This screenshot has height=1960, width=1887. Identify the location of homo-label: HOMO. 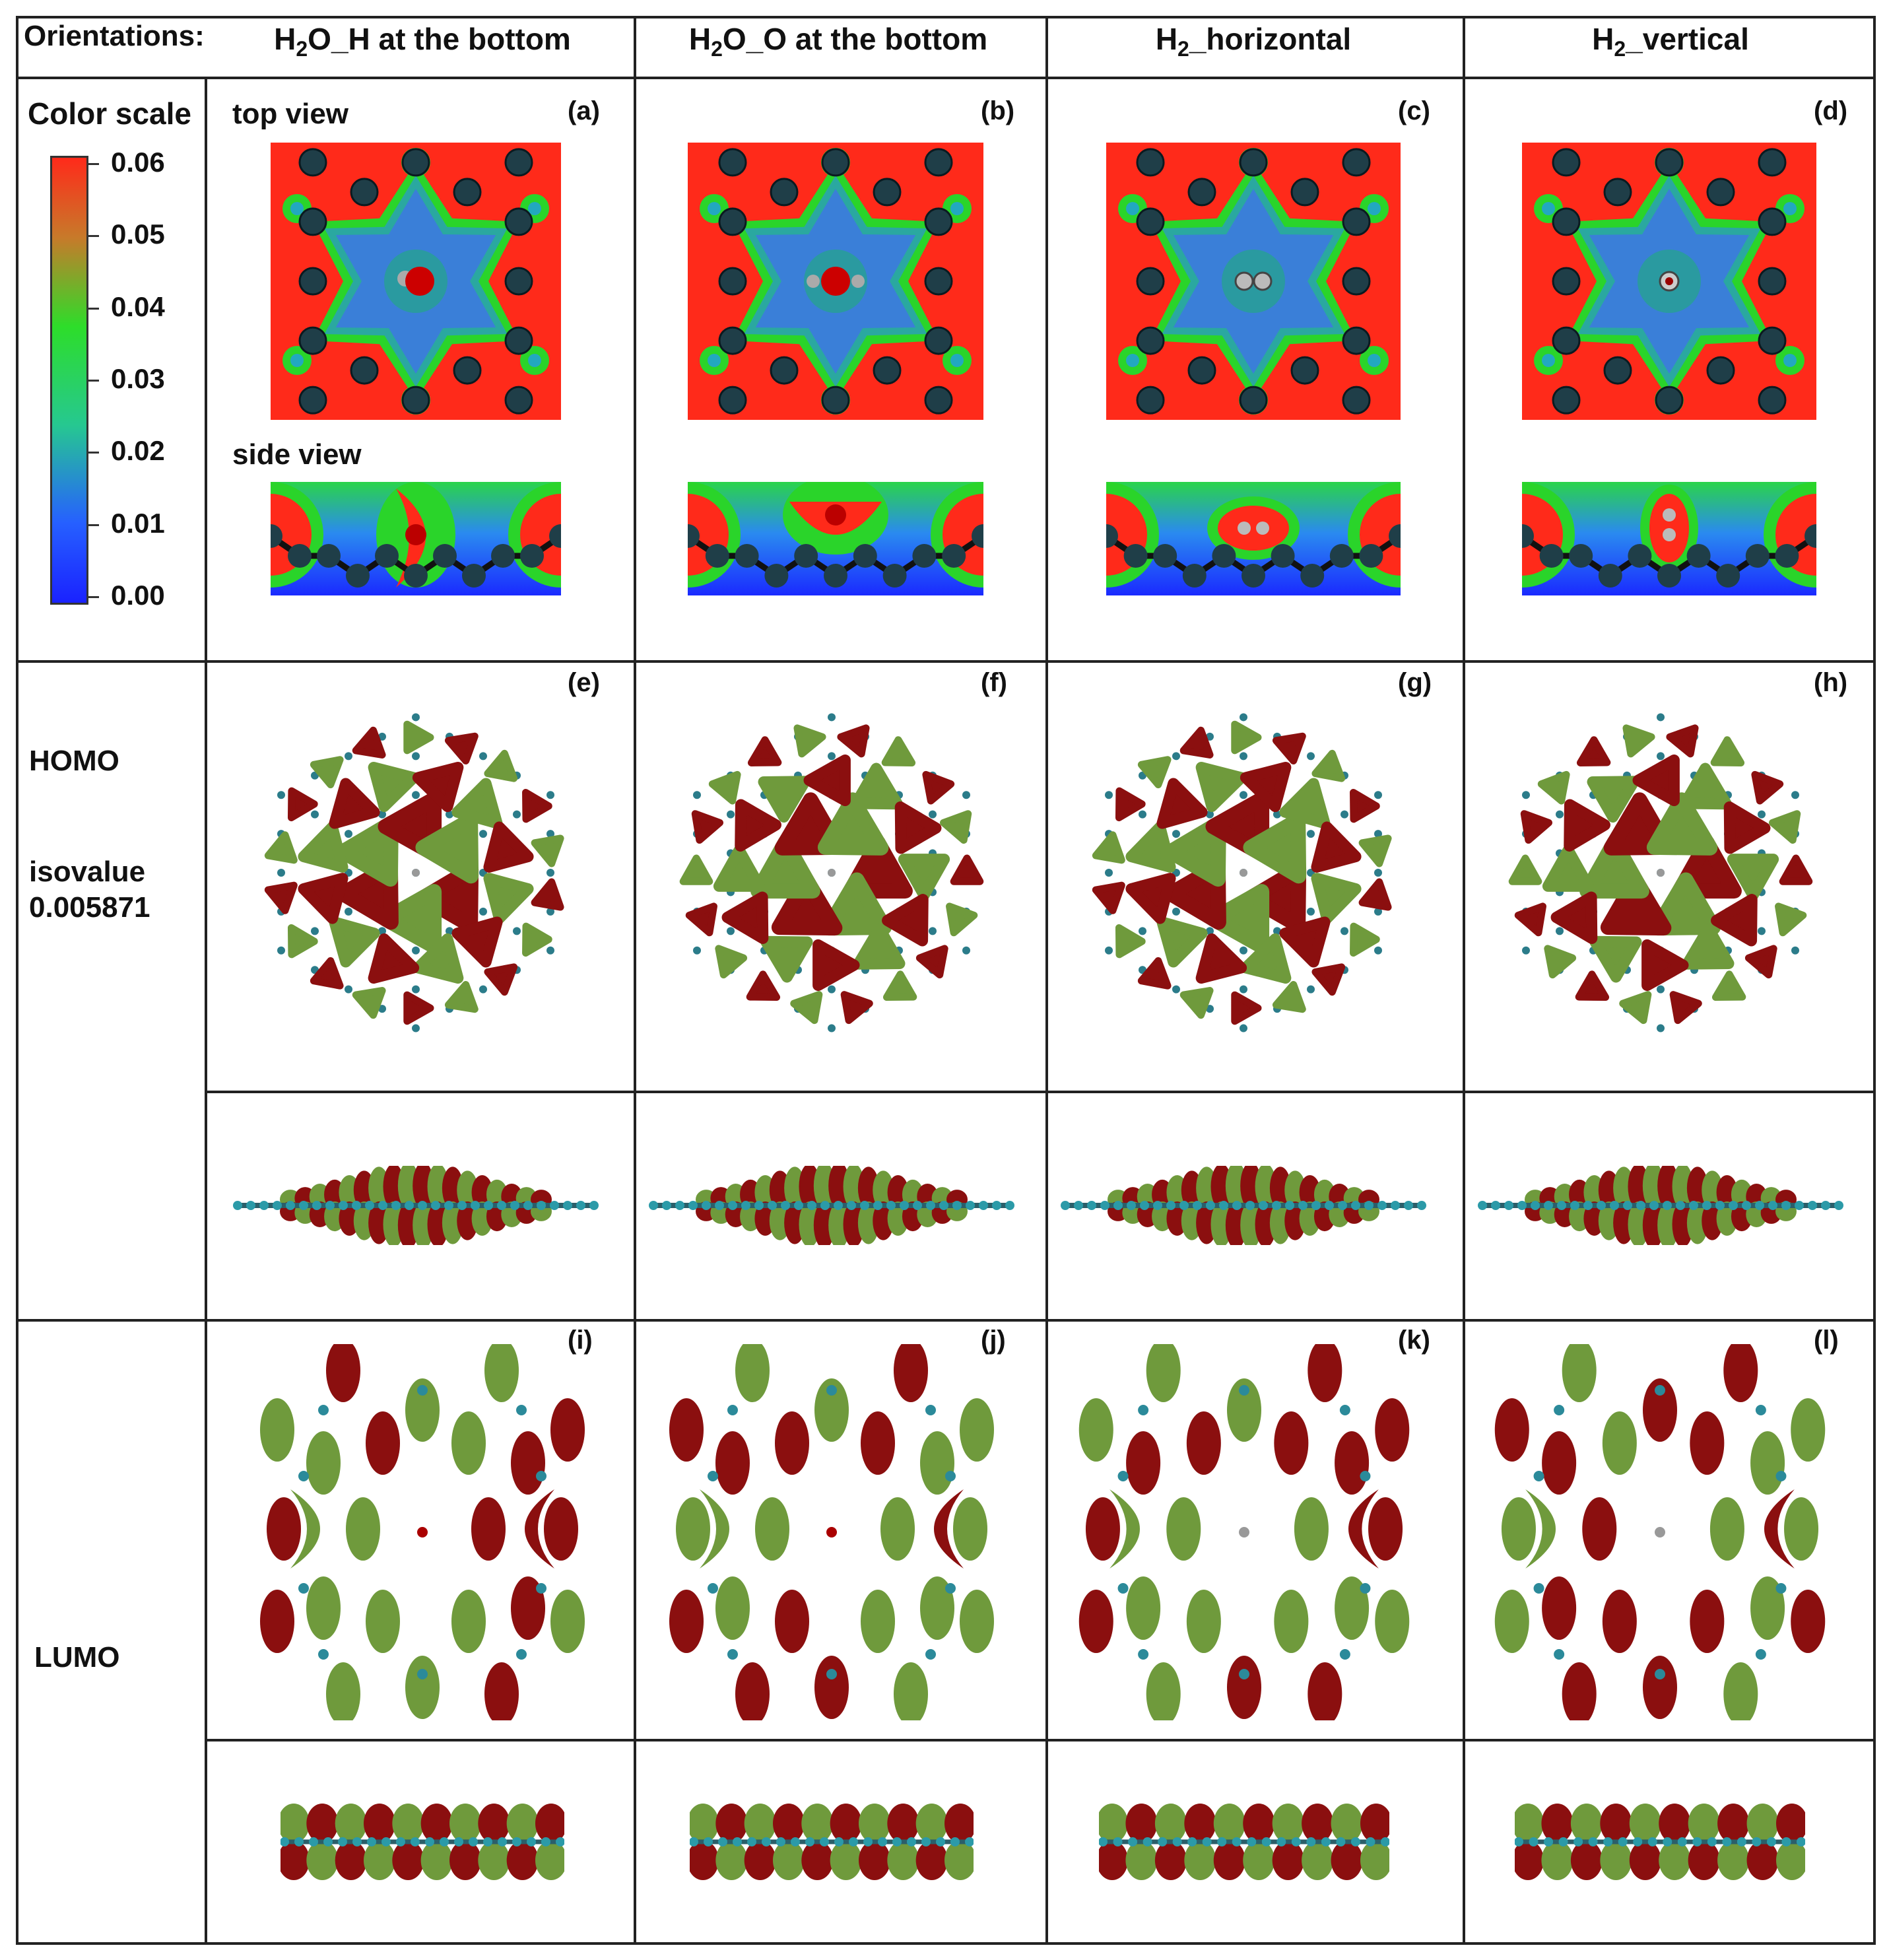
(74, 761).